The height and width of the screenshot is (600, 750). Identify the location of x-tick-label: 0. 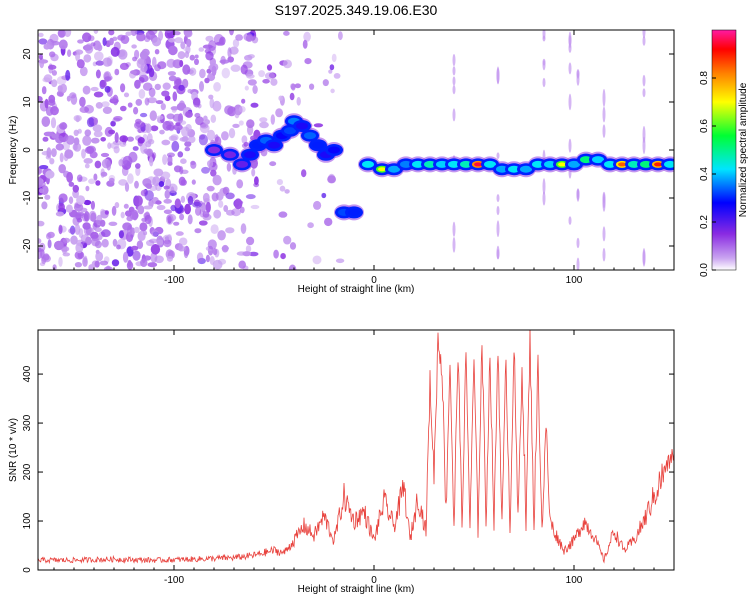
(374, 280).